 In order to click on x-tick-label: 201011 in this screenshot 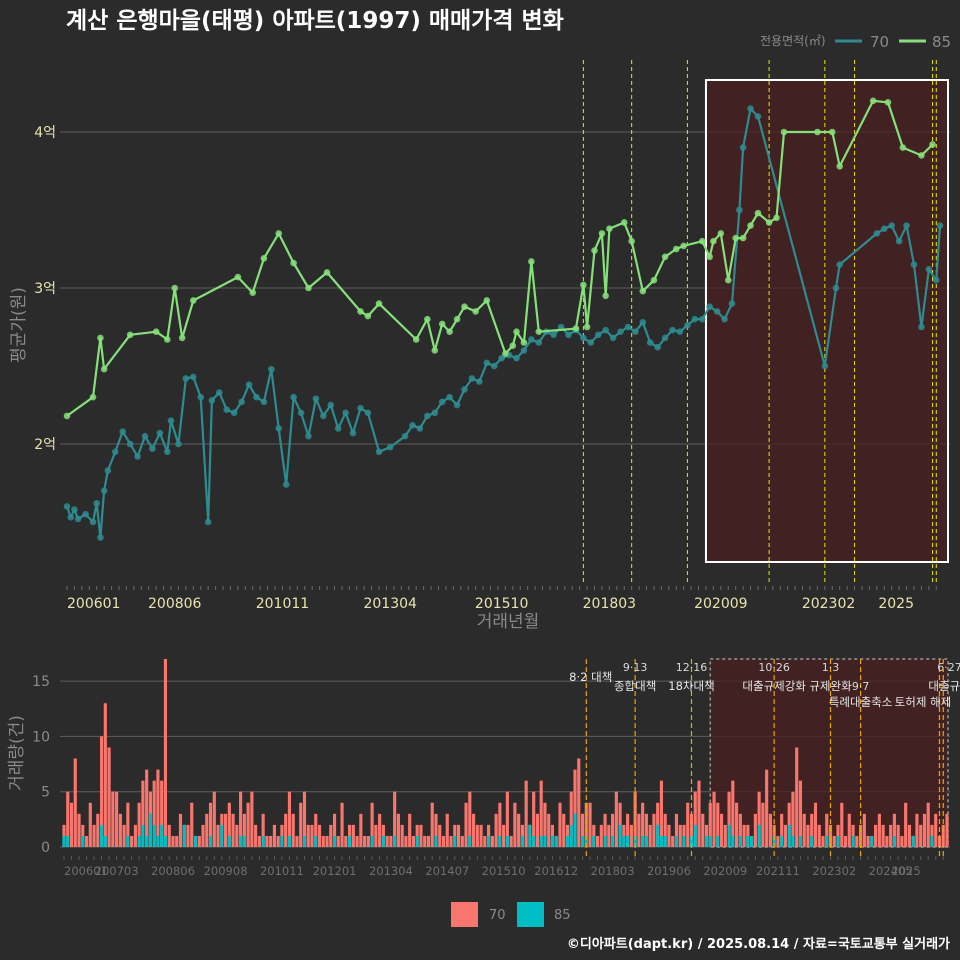, I will do `click(282, 604)`.